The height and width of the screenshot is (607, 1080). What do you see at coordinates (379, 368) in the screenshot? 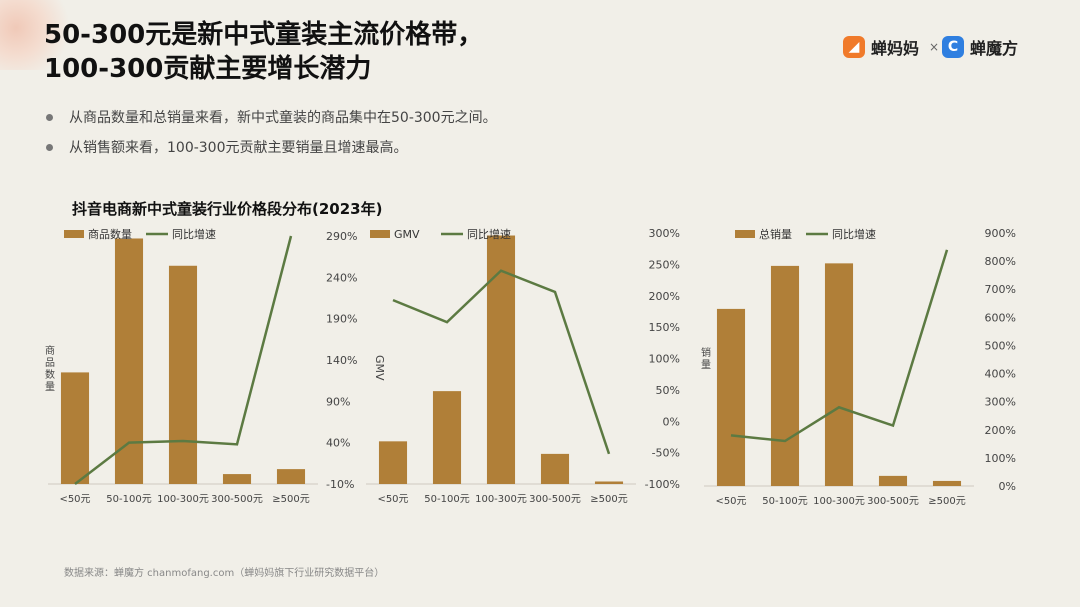
I see `y-axis-label: GMV` at bounding box center [379, 368].